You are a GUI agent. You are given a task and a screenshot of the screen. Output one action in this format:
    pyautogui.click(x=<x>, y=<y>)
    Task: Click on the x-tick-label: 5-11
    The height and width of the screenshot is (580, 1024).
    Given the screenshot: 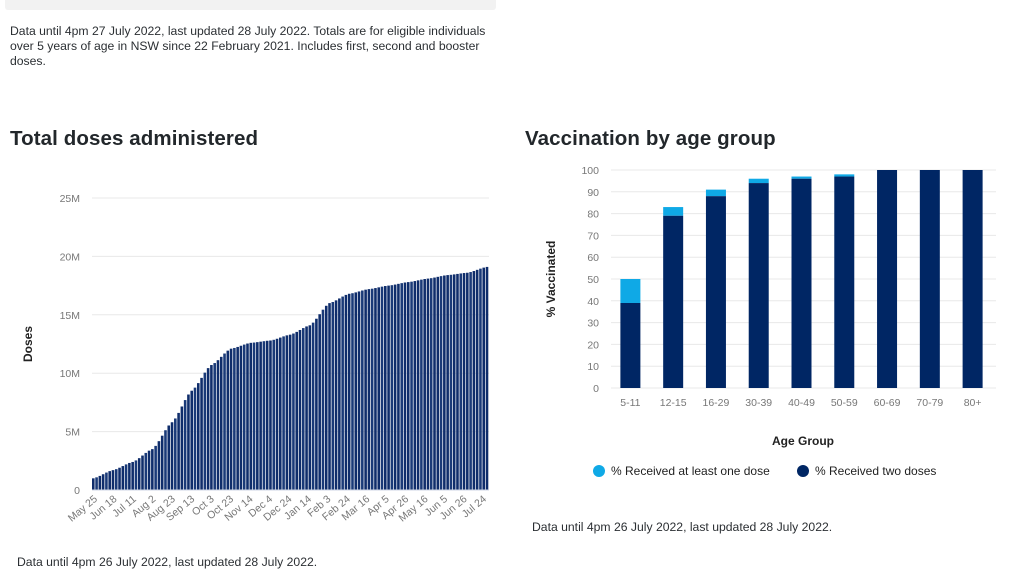 What is the action you would take?
    pyautogui.click(x=630, y=403)
    